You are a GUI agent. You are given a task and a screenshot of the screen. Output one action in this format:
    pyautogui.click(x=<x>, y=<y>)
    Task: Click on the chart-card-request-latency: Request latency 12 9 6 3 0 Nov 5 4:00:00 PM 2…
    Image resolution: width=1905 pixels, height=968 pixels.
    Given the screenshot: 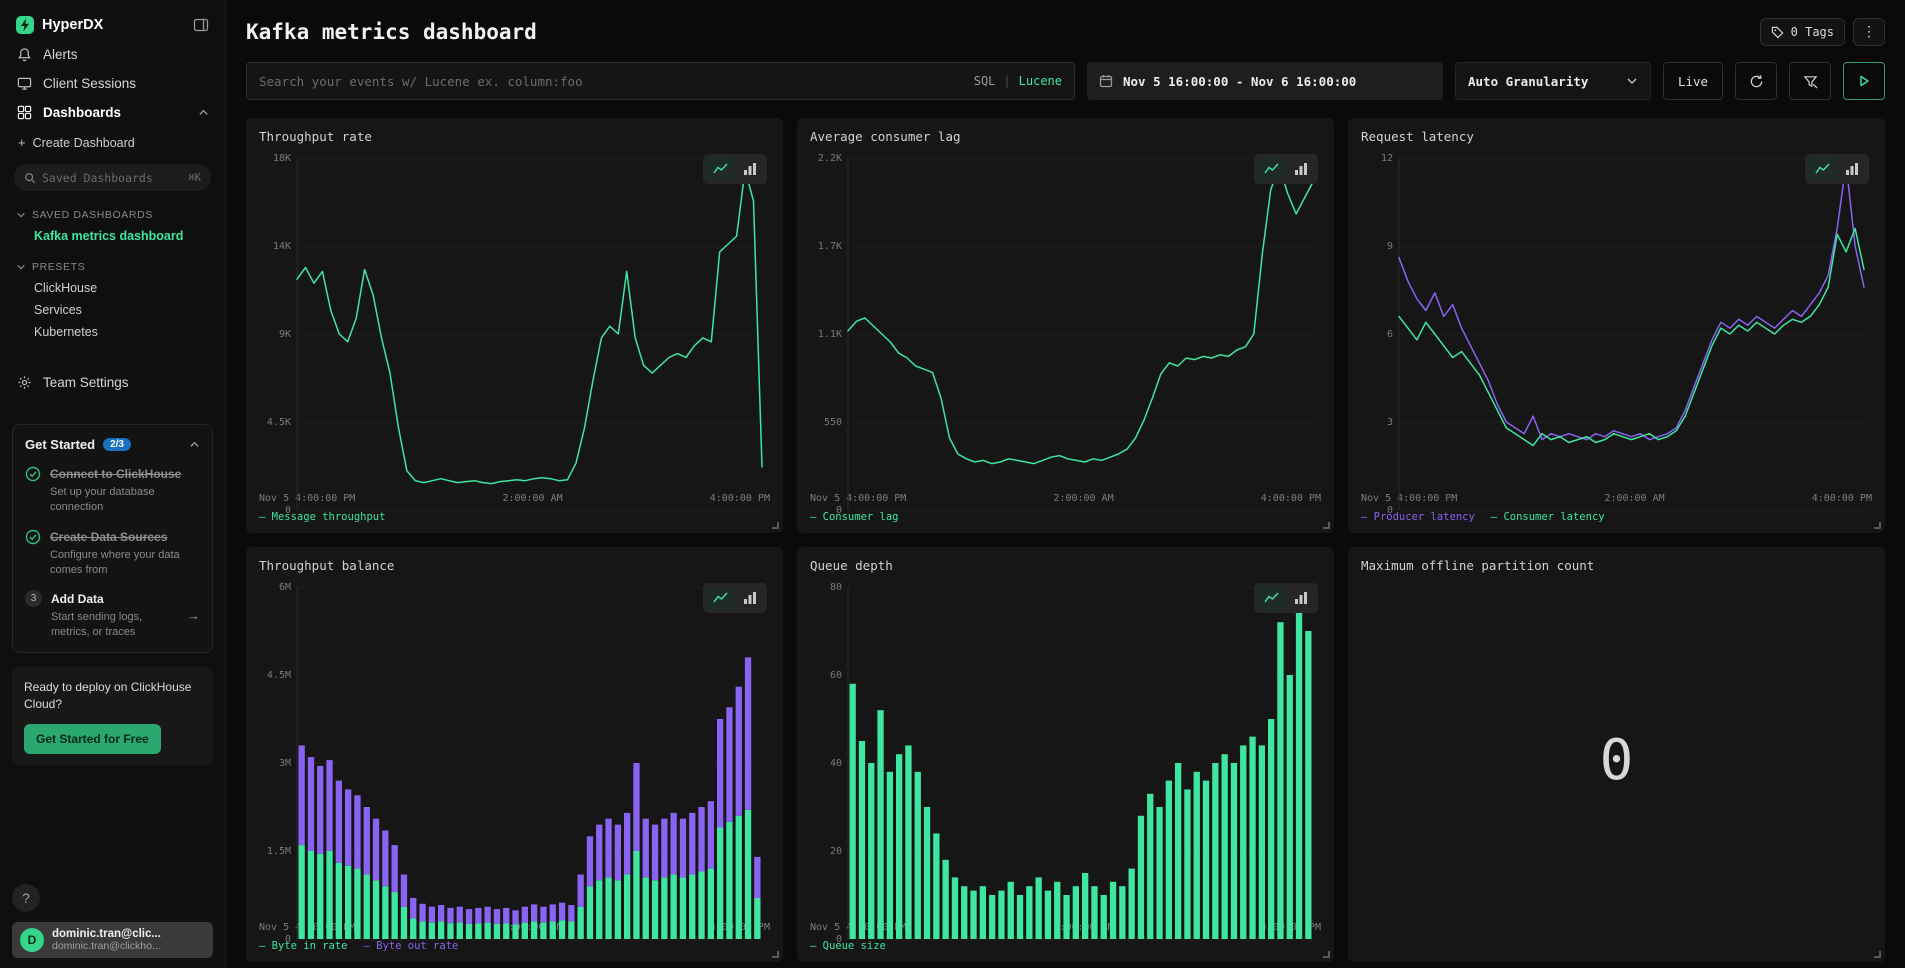 What is the action you would take?
    pyautogui.click(x=1616, y=325)
    